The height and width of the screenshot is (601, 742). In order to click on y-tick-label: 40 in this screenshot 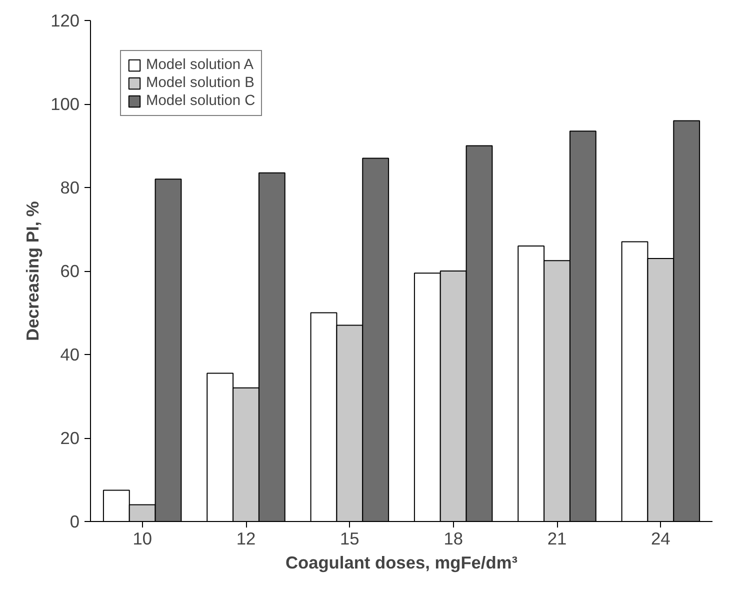, I will do `click(70, 354)`.